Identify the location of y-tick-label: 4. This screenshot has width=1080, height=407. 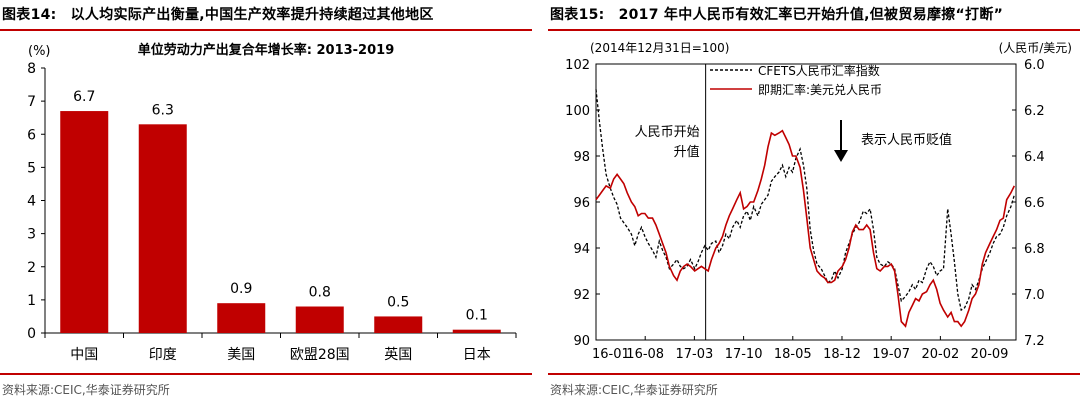
(31, 202).